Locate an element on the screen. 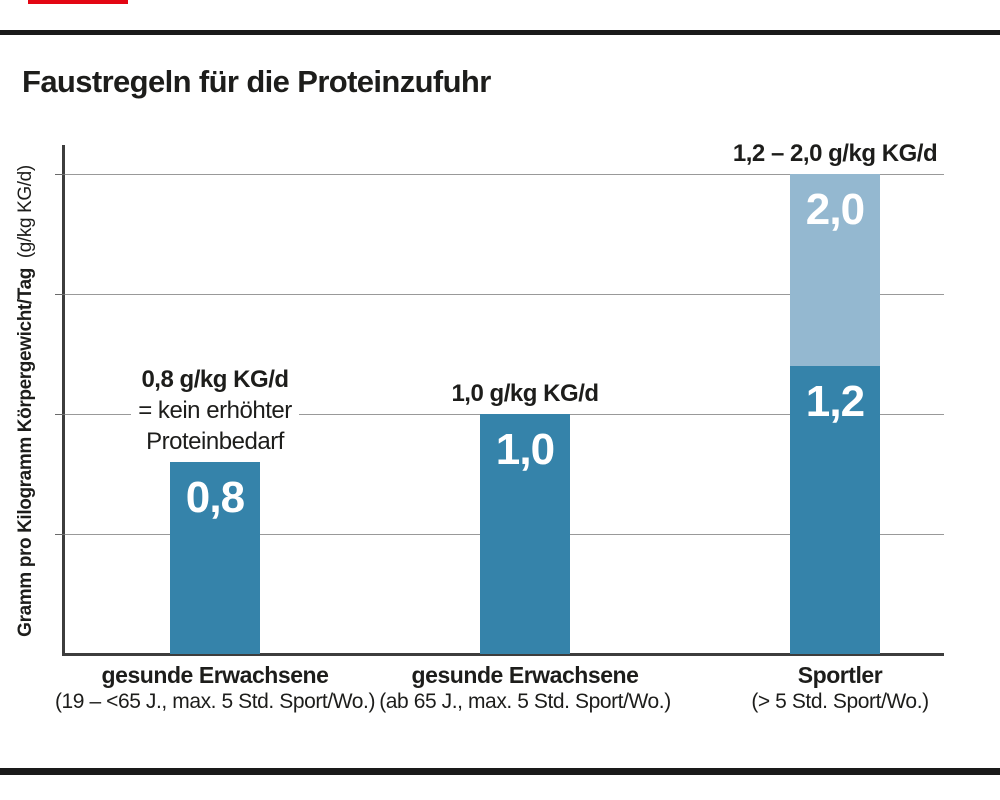  x-axis-line is located at coordinates (503, 654).